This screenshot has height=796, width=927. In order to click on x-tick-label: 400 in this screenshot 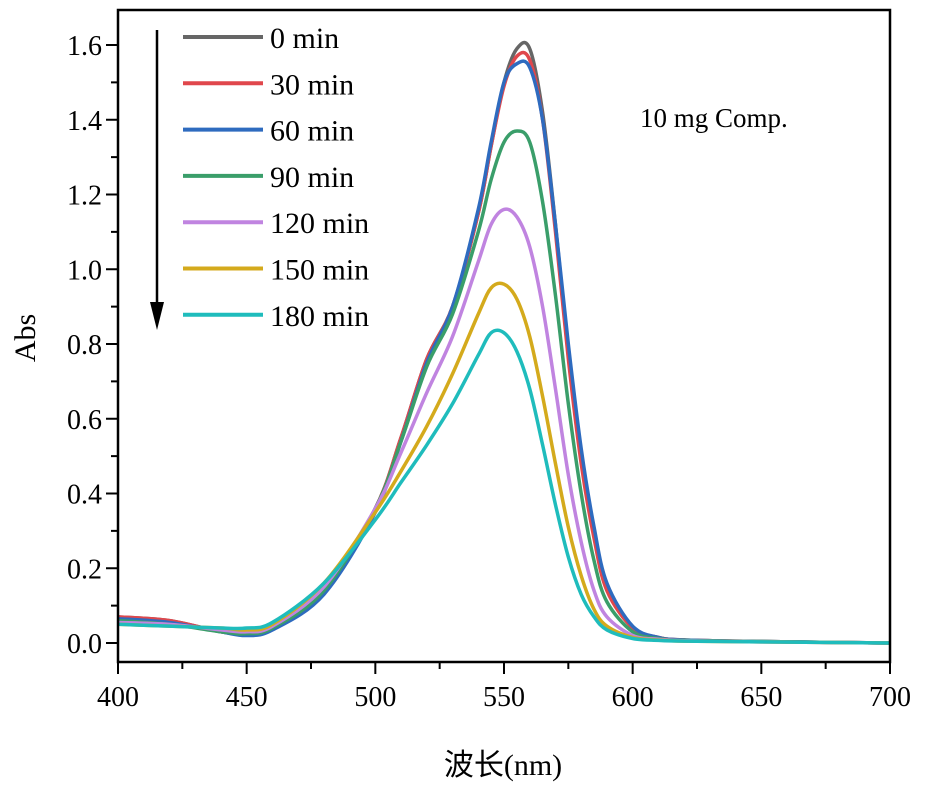, I will do `click(118, 697)`.